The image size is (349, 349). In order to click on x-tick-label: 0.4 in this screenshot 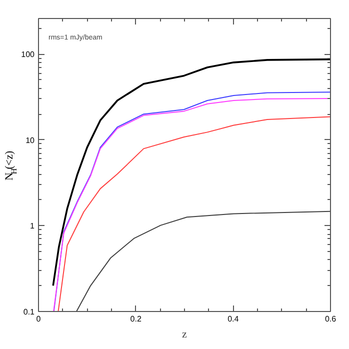, I will do `click(234, 319)`.